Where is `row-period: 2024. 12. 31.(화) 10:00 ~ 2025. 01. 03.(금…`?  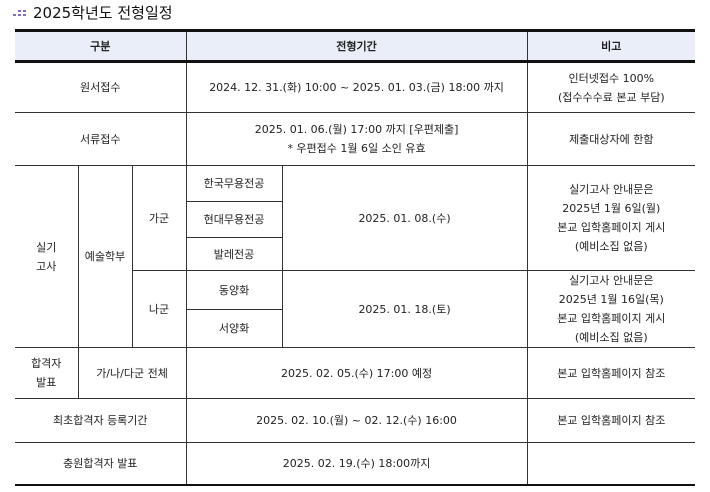
row-period: 2024. 12. 31.(화) 10:00 ~ 2025. 01. 03.(금… is located at coordinates (356, 87).